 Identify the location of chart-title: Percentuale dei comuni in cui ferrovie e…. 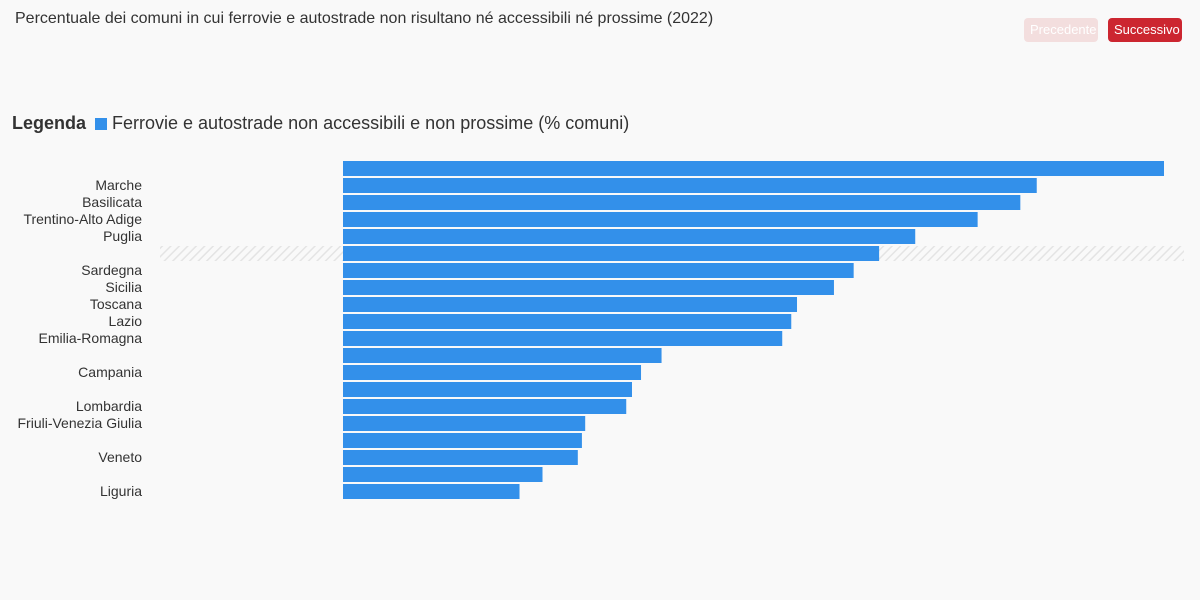
(364, 18).